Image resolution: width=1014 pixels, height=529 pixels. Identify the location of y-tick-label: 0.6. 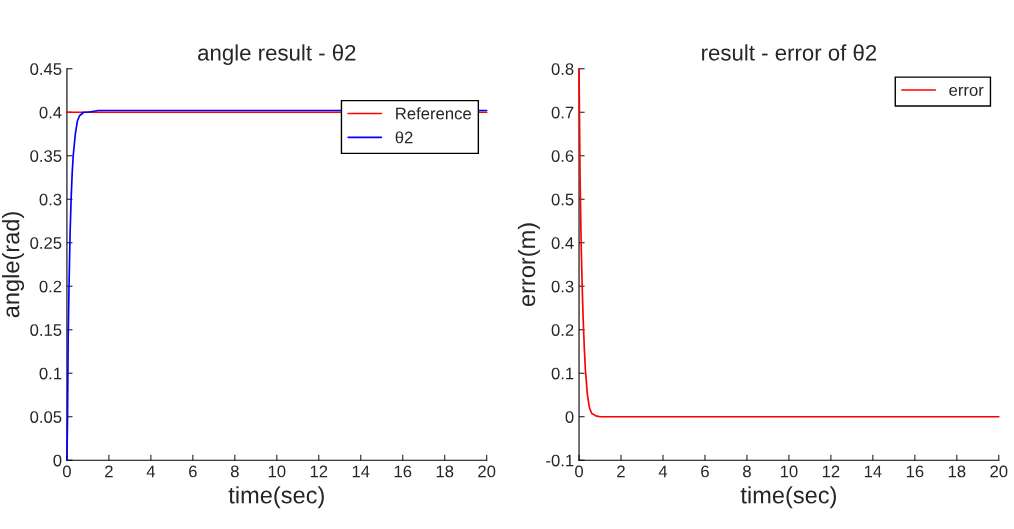
(562, 156).